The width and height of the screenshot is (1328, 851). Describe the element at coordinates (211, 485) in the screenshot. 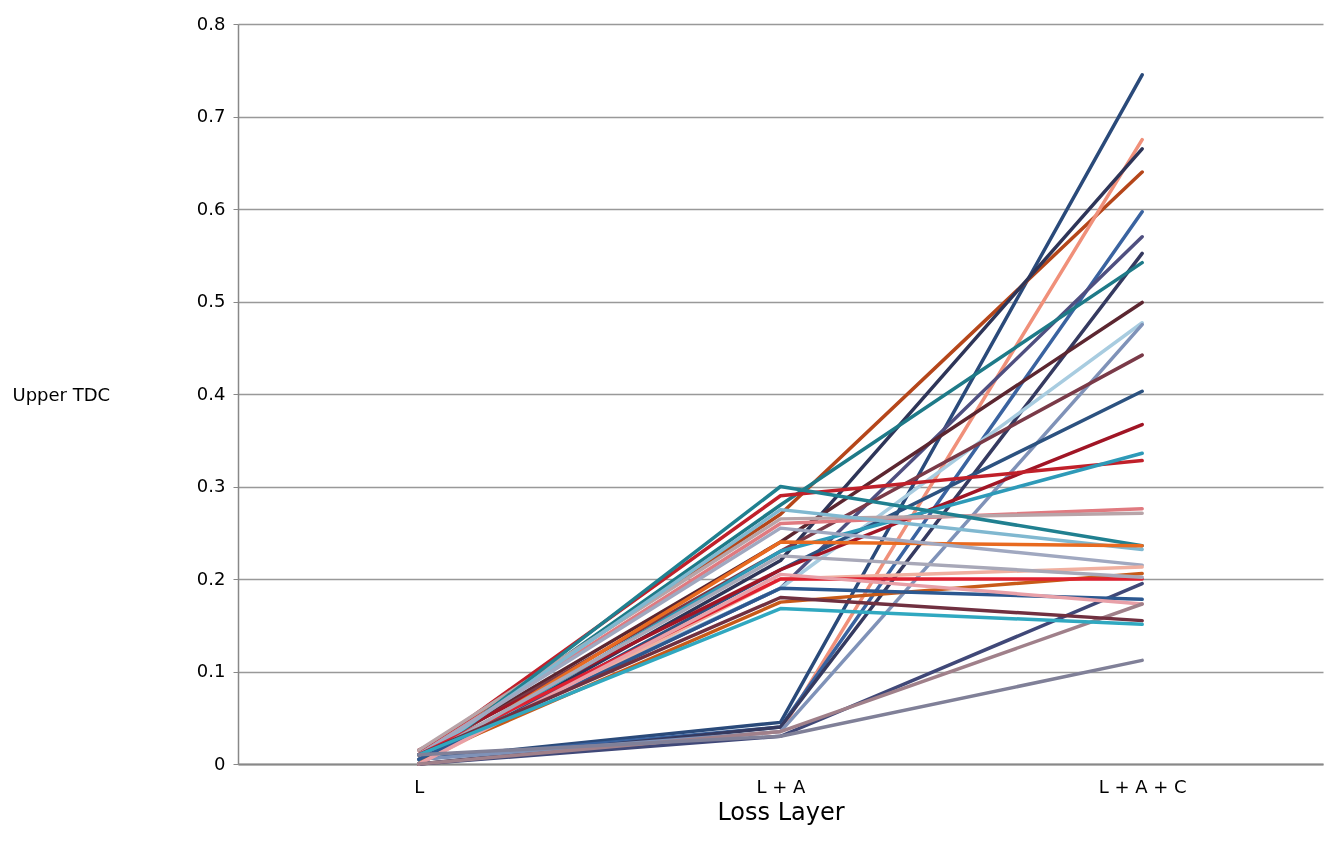

I see `y-tick-label: 0.3` at that location.